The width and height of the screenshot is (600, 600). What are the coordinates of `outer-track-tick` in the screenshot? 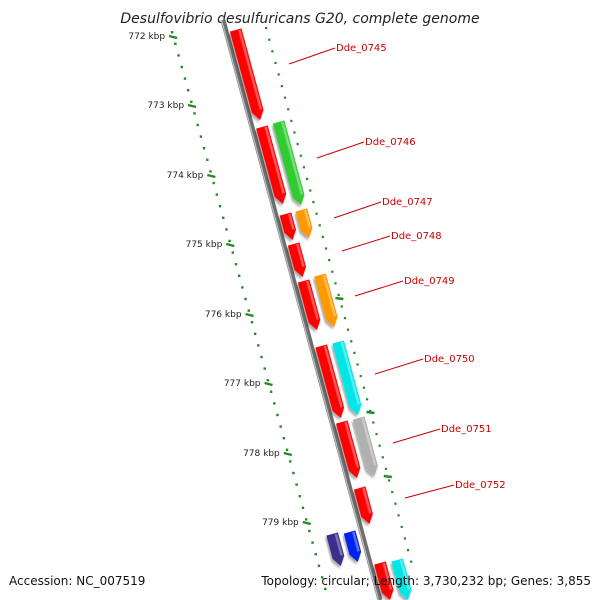 It's located at (339, 298).